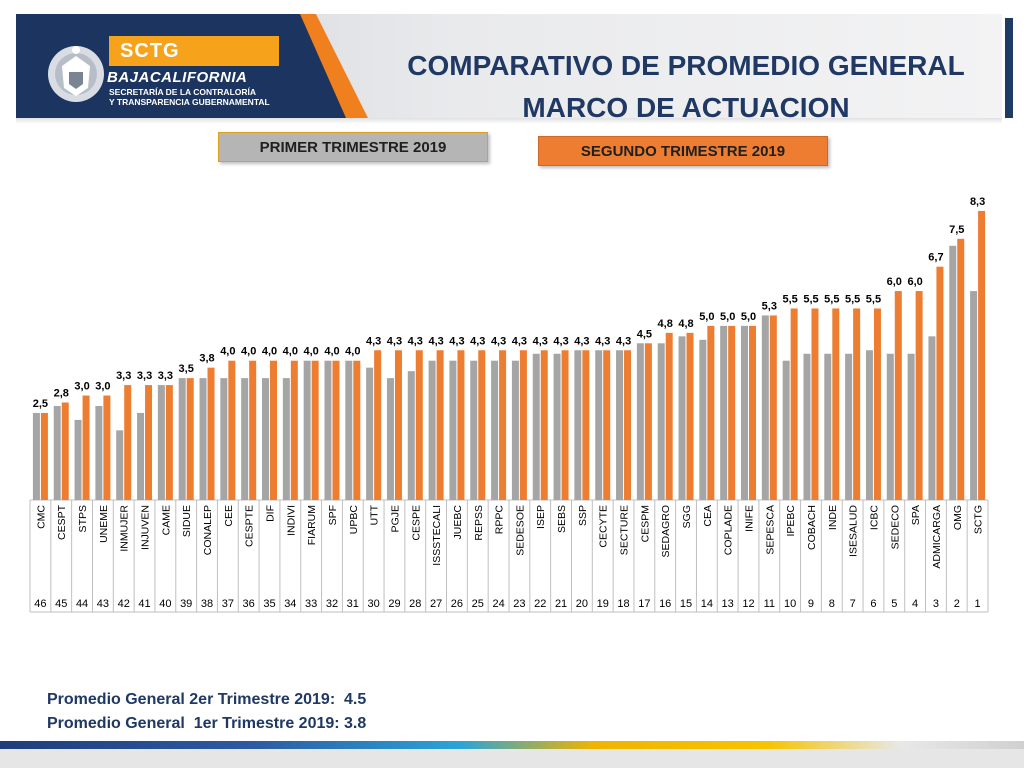 The width and height of the screenshot is (1024, 768). I want to click on data-label: 3,8, so click(206, 359).